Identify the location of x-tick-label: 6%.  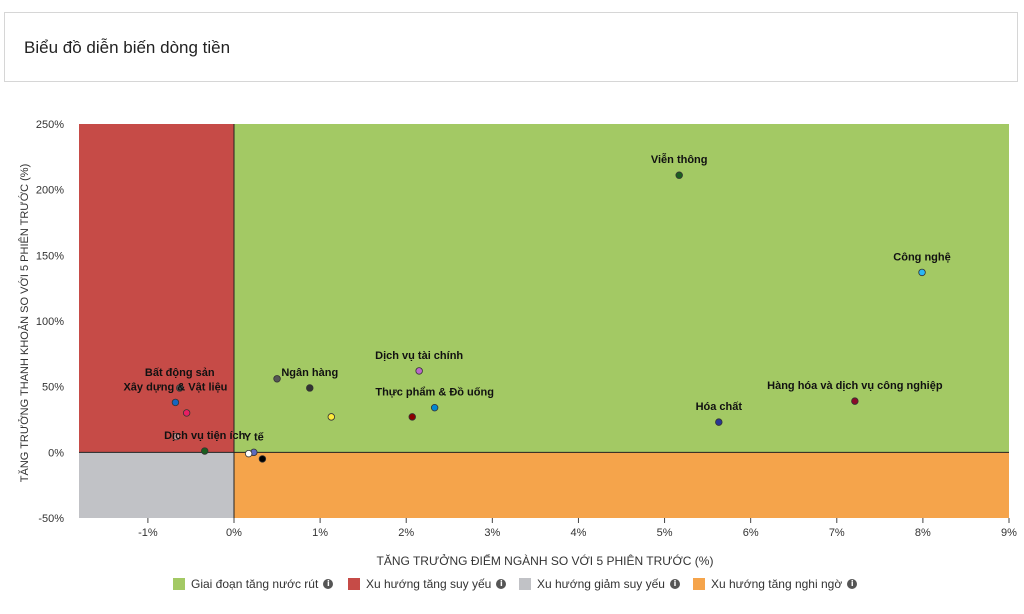
(751, 533).